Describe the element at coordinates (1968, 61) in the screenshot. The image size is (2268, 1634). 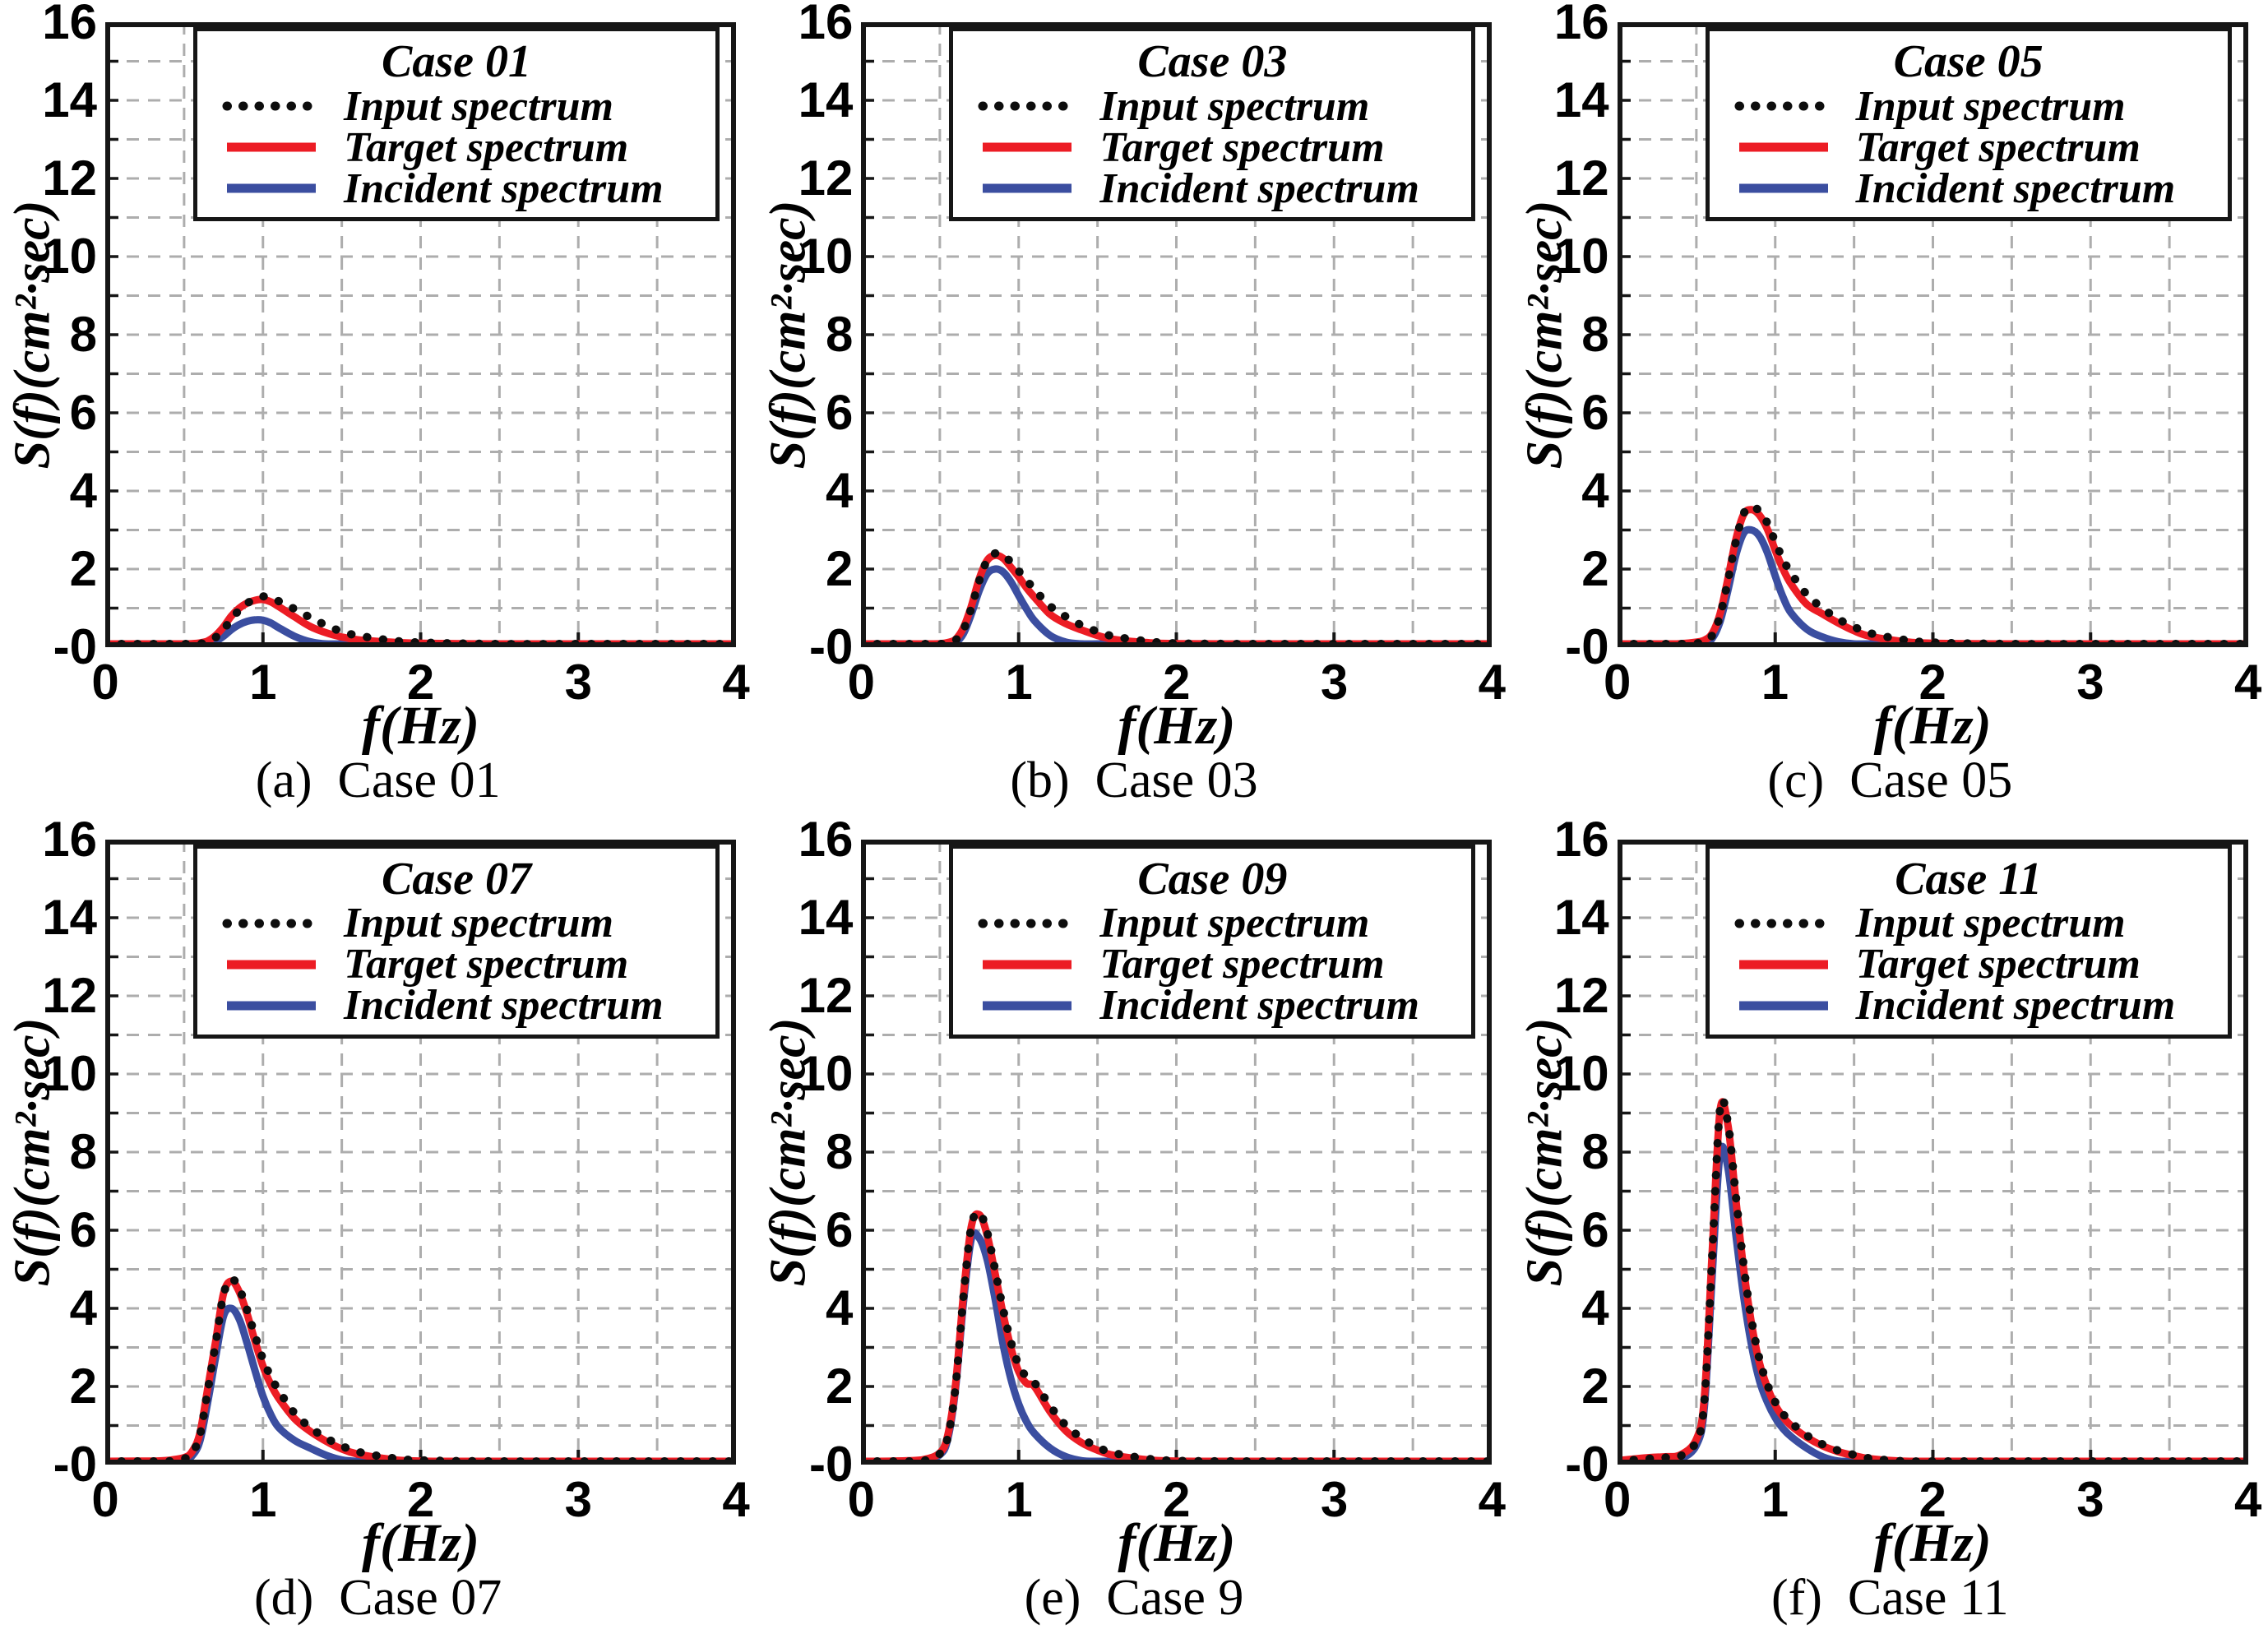
I see `legend-title: Case 05` at that location.